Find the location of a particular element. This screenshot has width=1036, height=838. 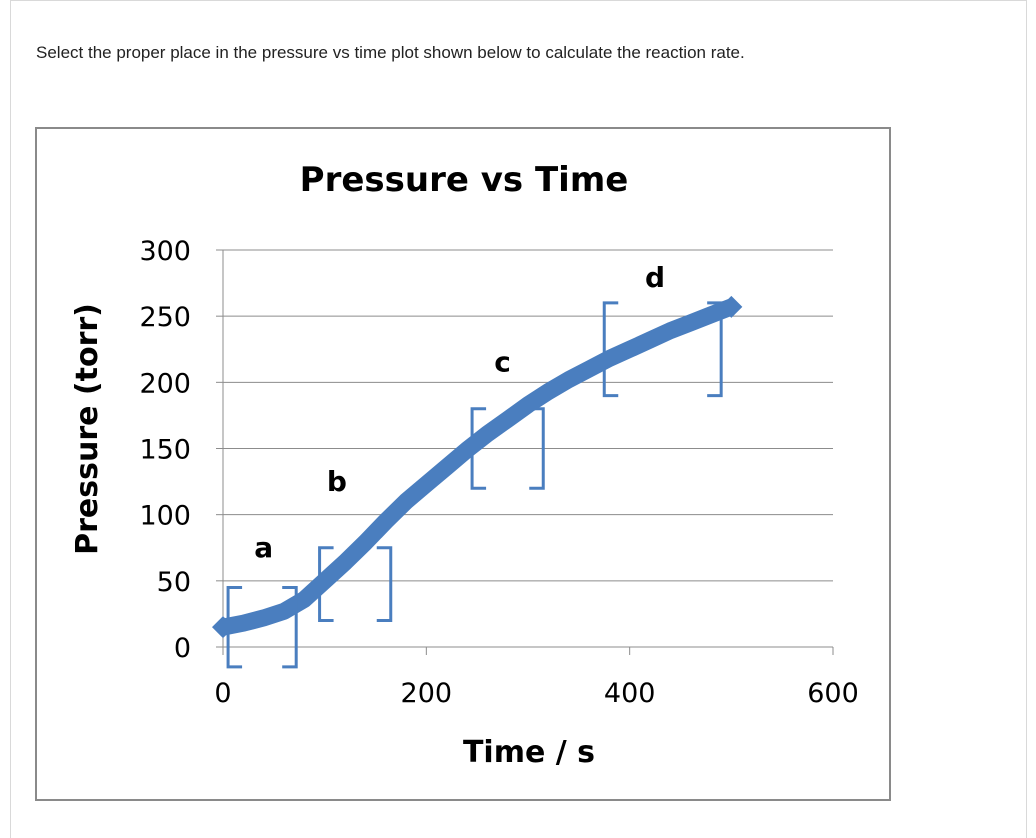

y-axis-label: Pressure (torr) is located at coordinates (87, 429).